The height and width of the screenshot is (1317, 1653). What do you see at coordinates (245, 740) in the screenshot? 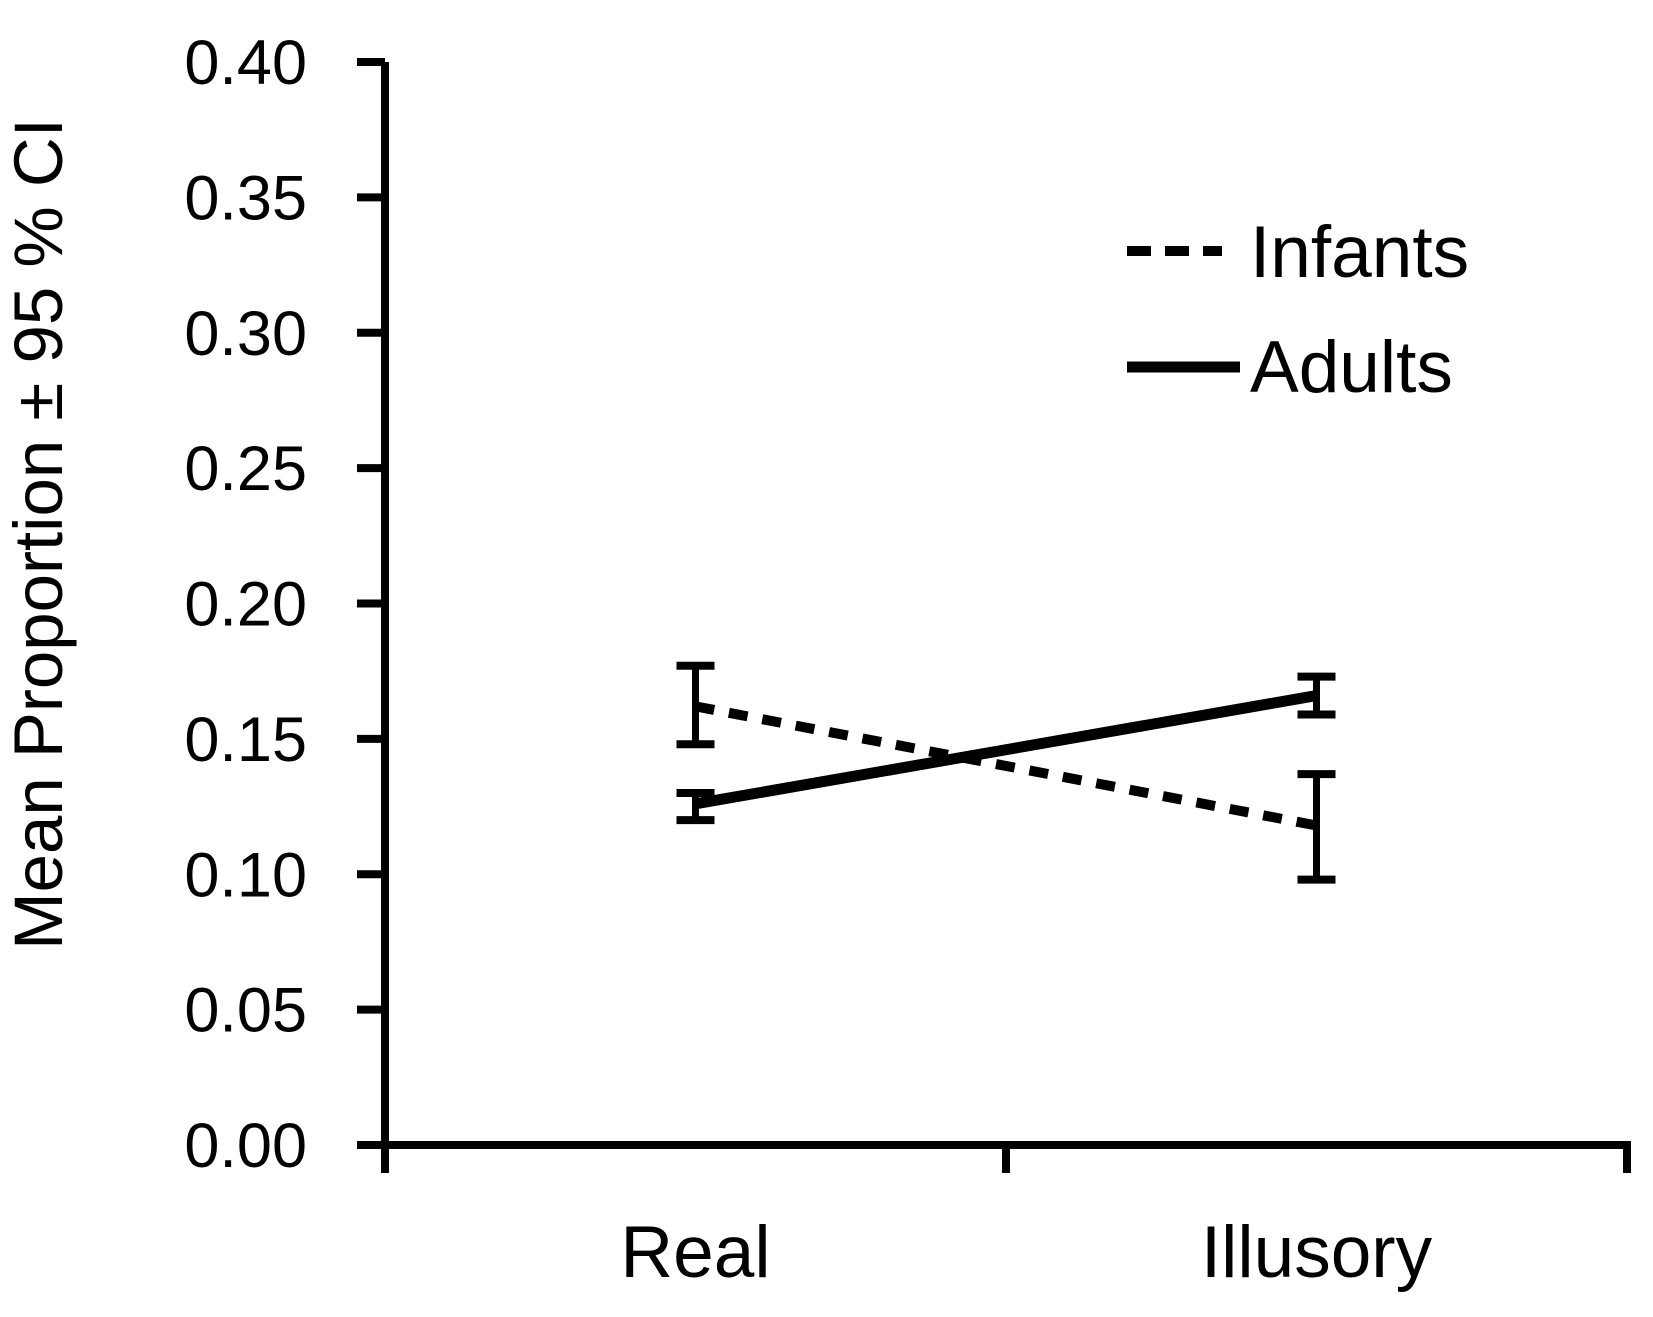
I see `y-tick-label: 0.15` at bounding box center [245, 740].